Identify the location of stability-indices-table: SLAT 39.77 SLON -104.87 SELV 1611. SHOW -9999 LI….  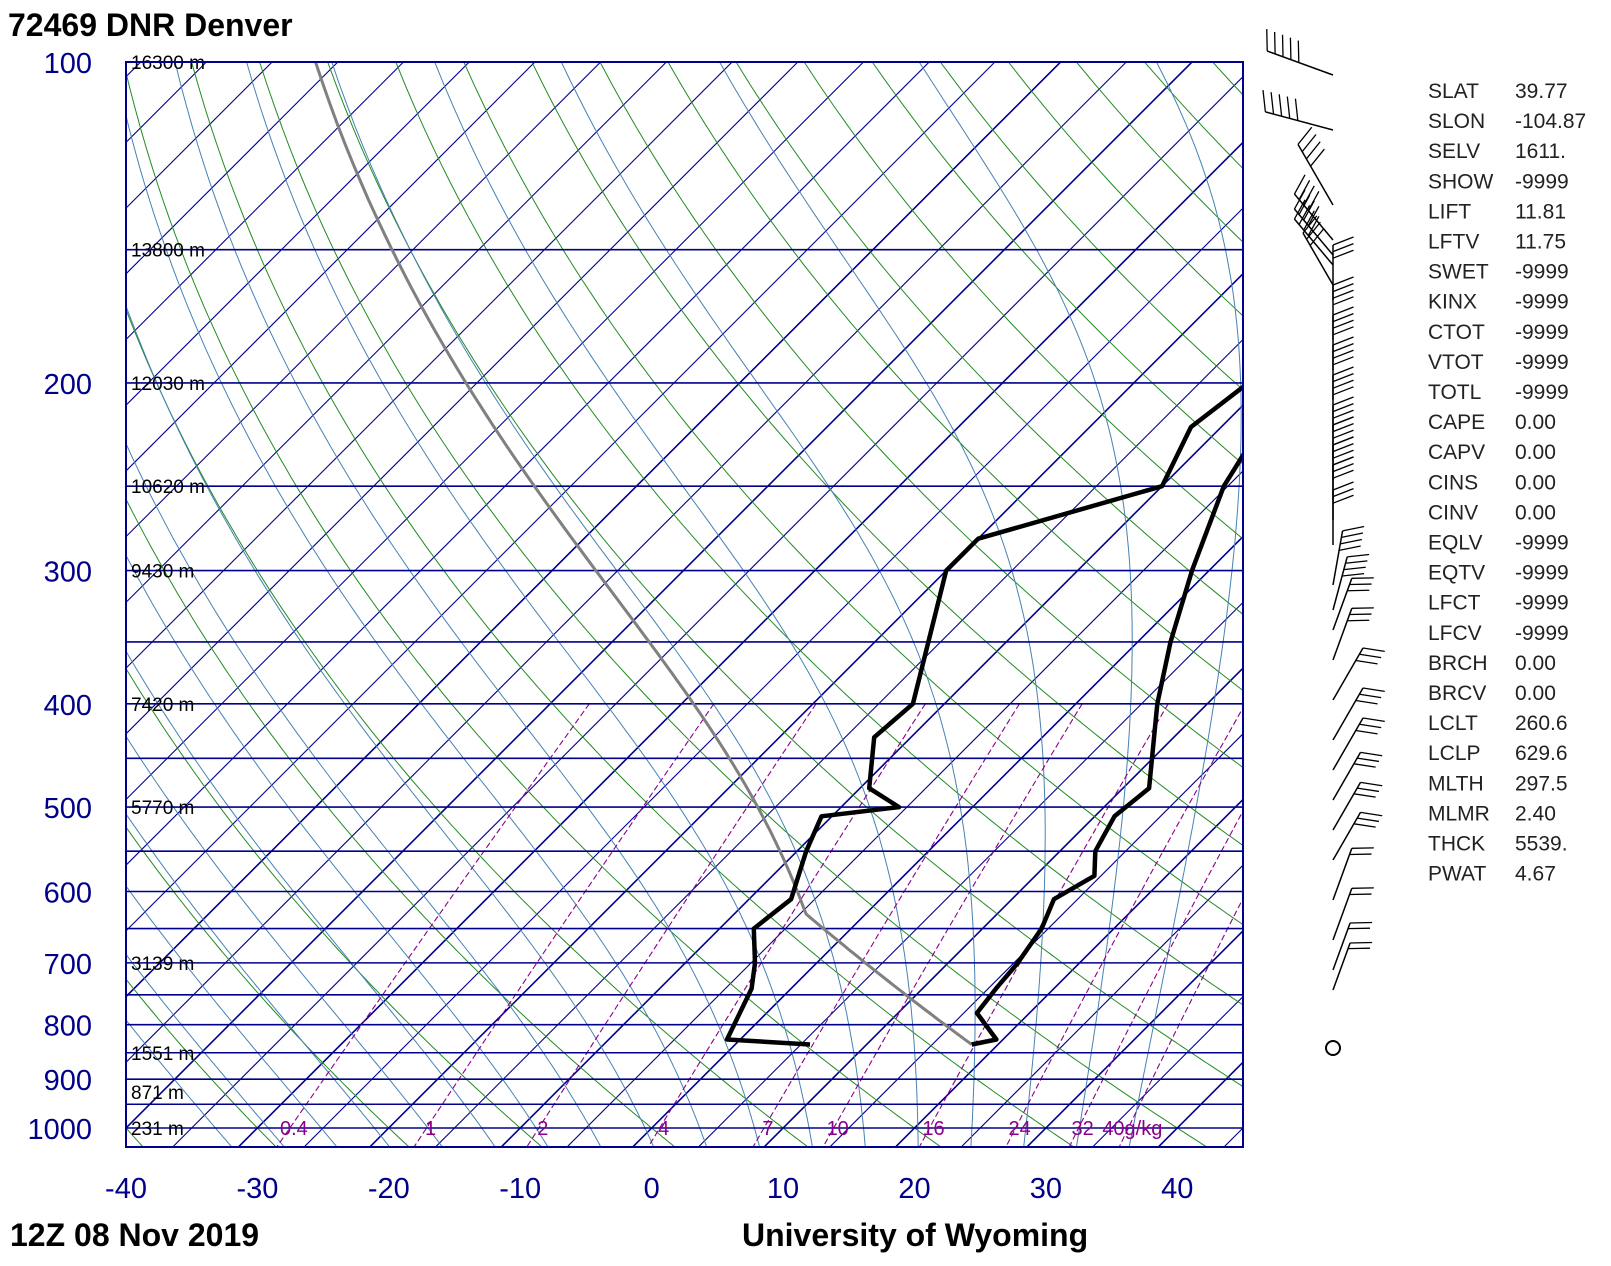
(1507, 483).